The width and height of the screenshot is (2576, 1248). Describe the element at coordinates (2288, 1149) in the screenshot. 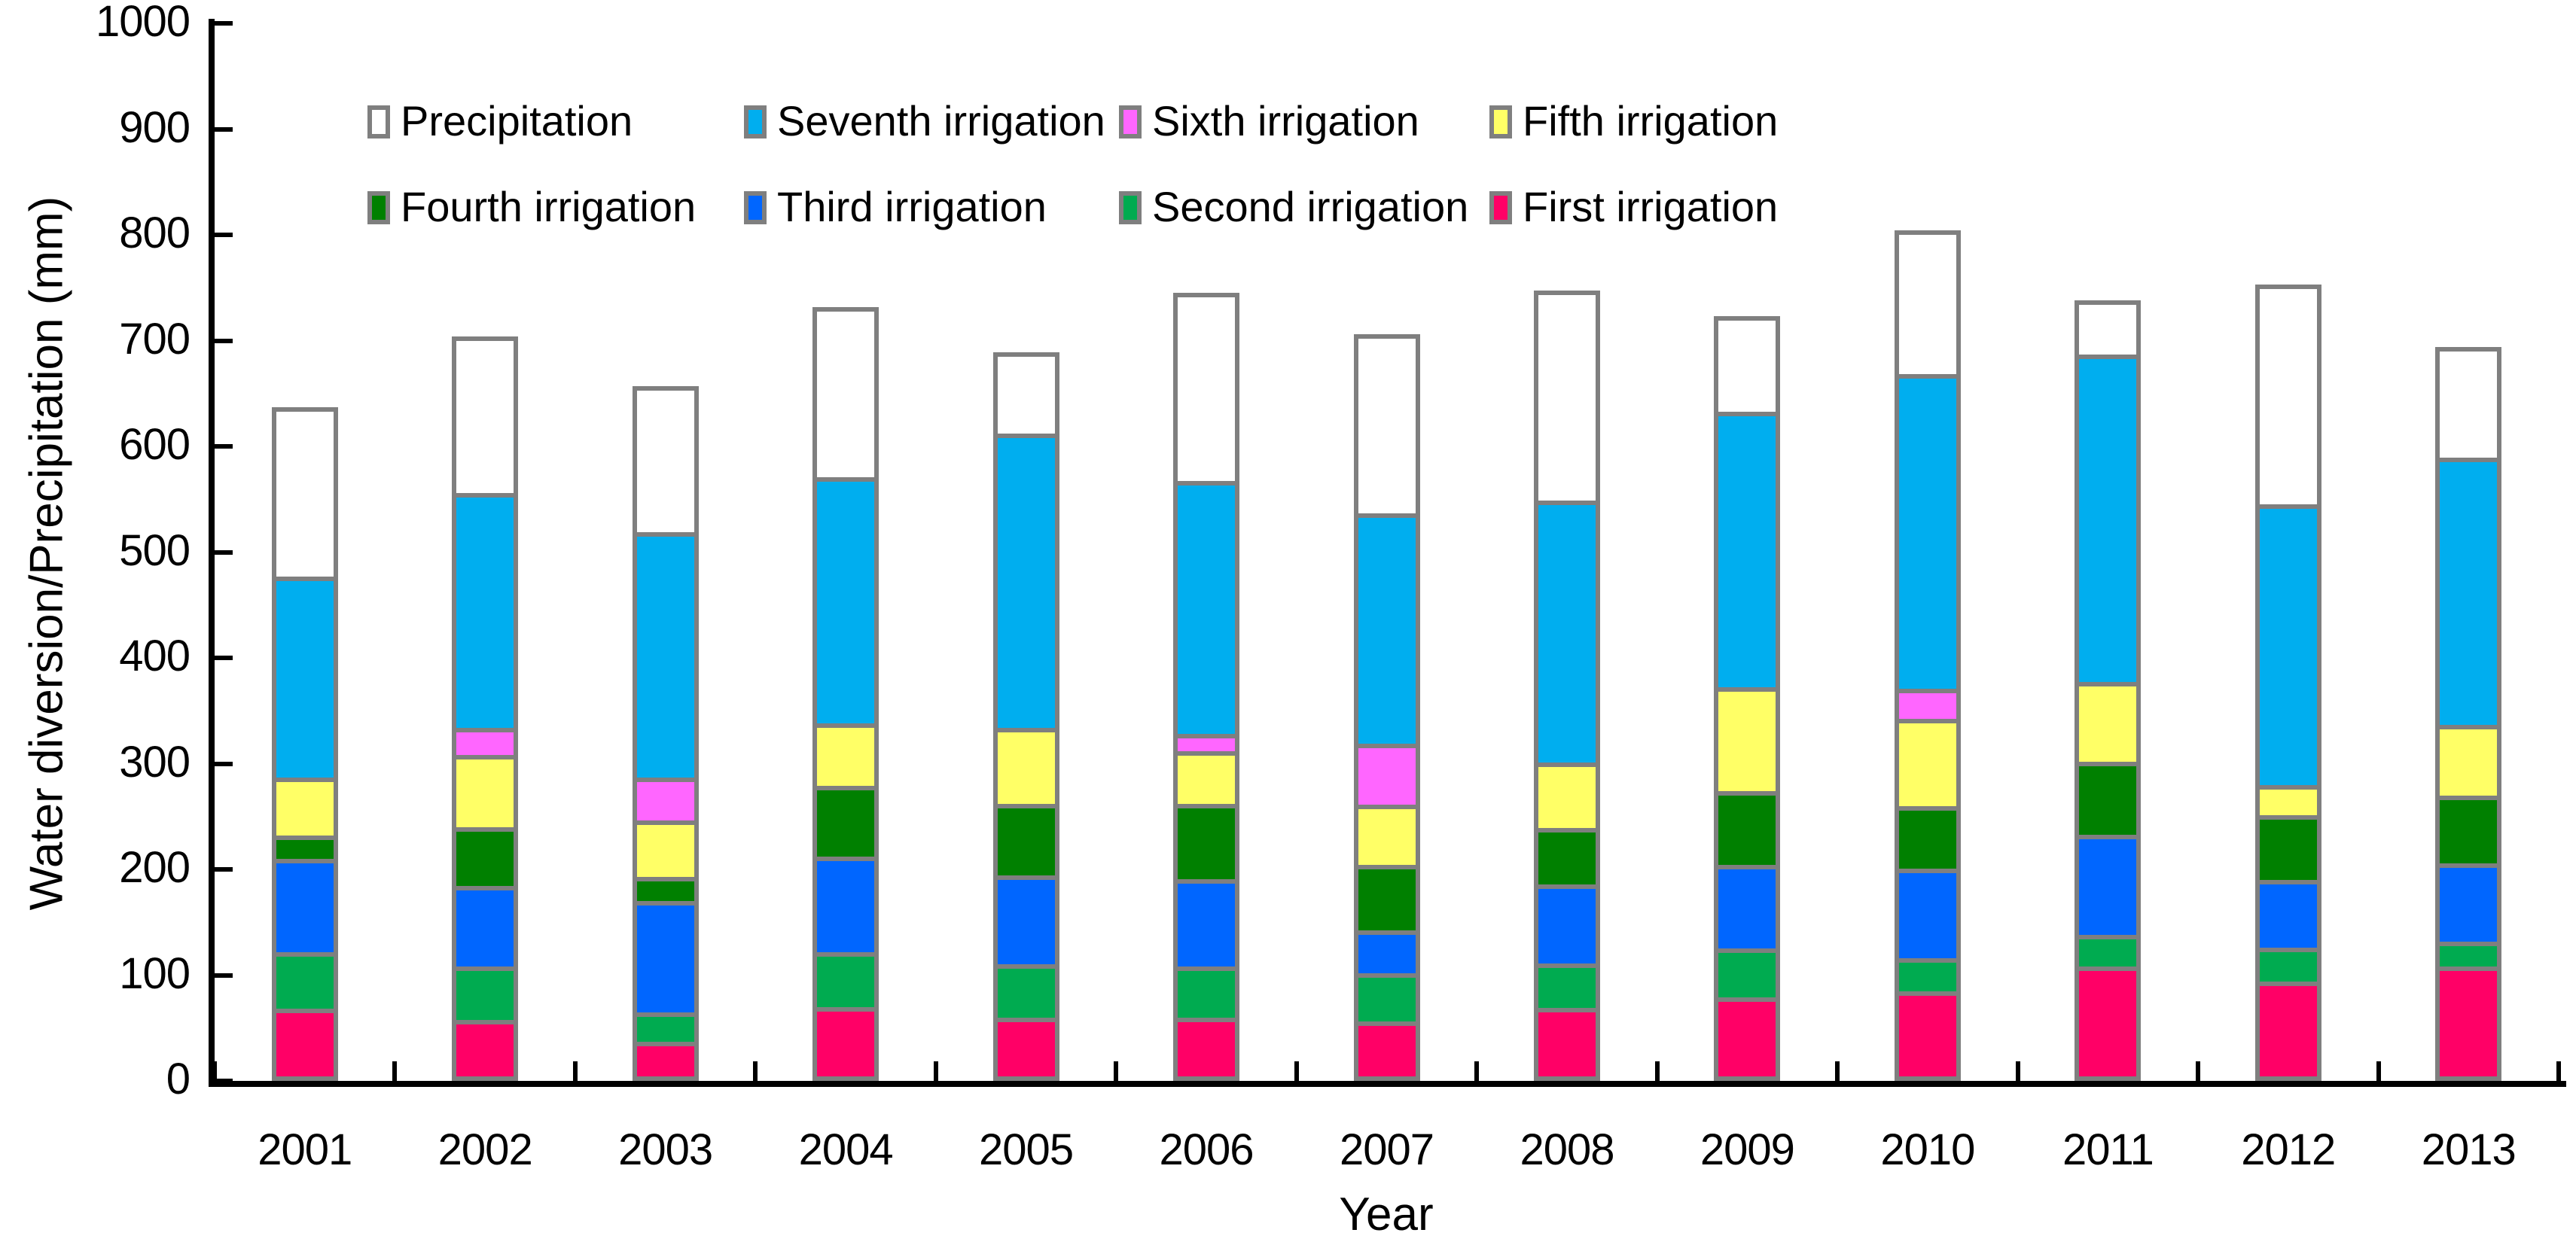

I see `x-tick-label: 2012` at that location.